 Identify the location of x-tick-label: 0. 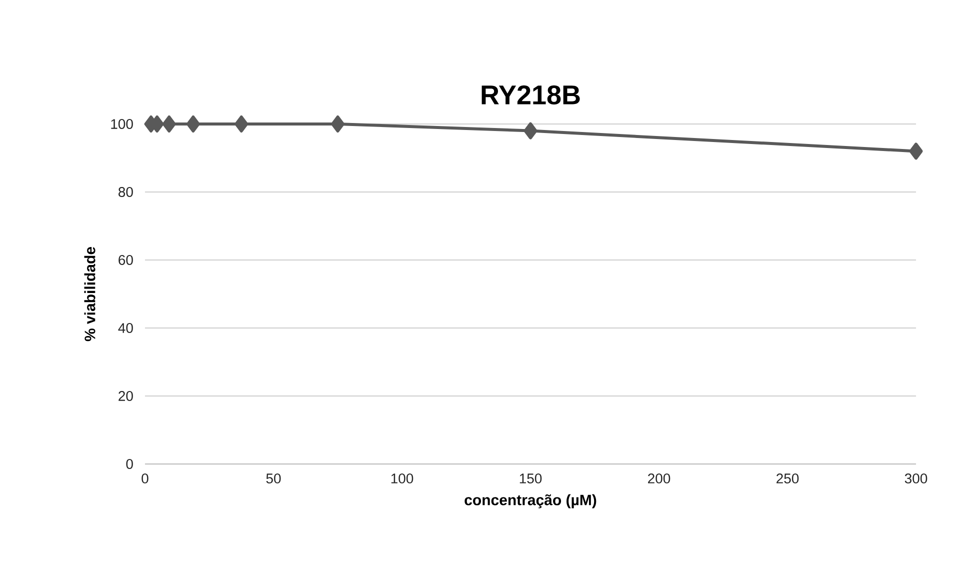
(145, 479).